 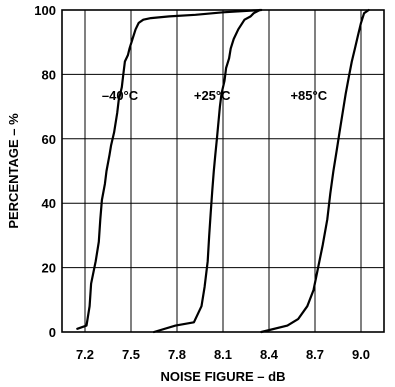 I want to click on x-tick-labels: 7.2 7.5 7.8 8.1 8.4 8.7 9.0, so click(x=223, y=354).